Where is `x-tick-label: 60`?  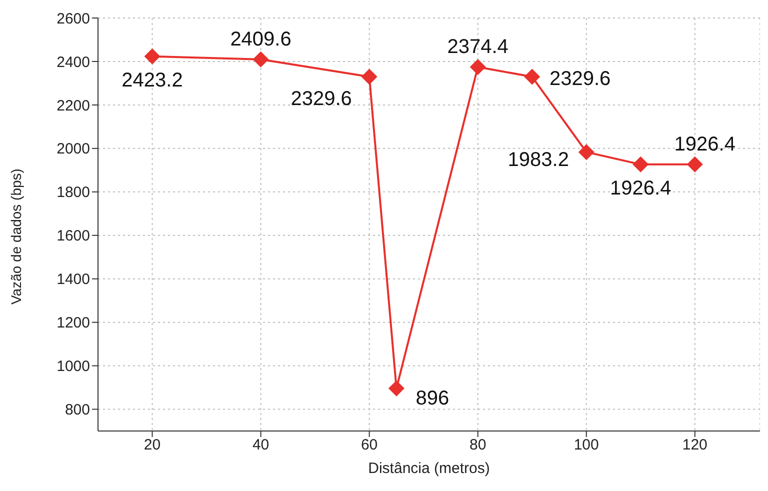
x-tick-label: 60 is located at coordinates (369, 445).